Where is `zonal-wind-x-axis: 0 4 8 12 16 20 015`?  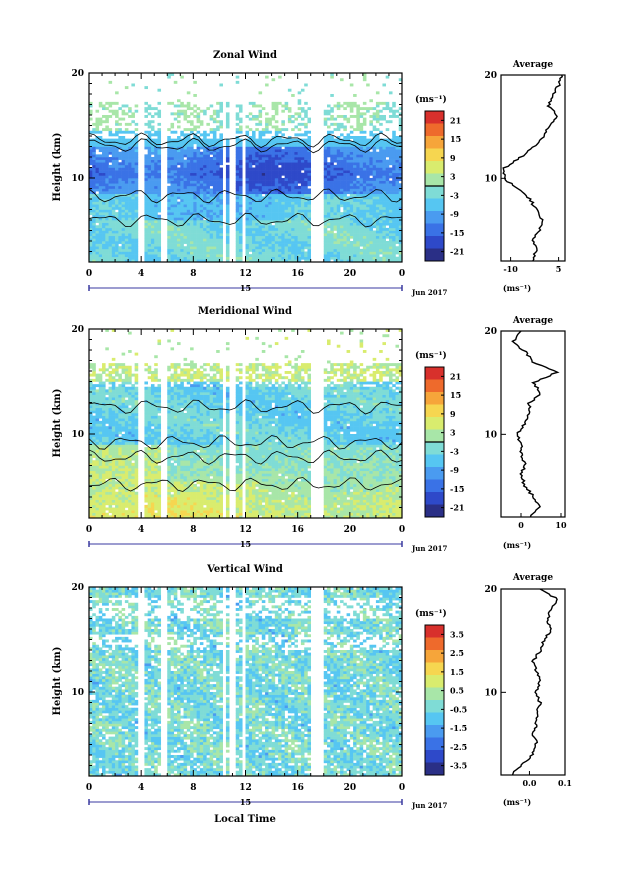 zonal-wind-x-axis: 0 4 8 12 16 20 015 is located at coordinates (245, 183).